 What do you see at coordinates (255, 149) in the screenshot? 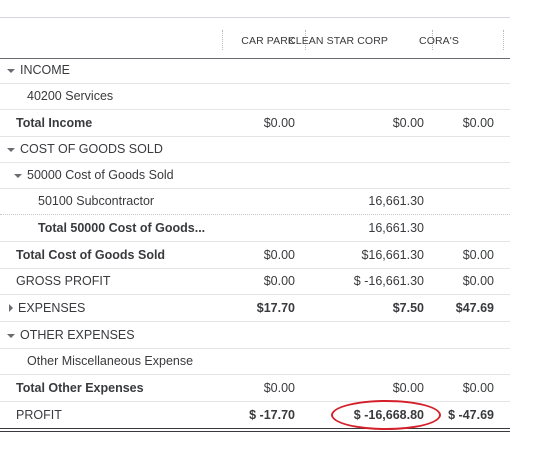
I see `section-row-cost-of-goods-sold: COST OF GOODS SOLD` at bounding box center [255, 149].